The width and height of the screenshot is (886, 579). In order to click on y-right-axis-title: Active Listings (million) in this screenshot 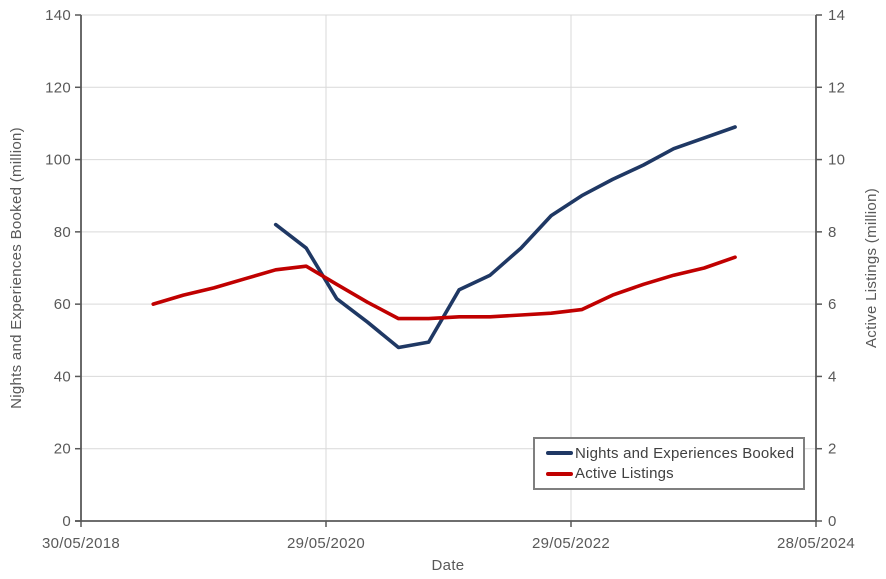, I will do `click(871, 268)`.